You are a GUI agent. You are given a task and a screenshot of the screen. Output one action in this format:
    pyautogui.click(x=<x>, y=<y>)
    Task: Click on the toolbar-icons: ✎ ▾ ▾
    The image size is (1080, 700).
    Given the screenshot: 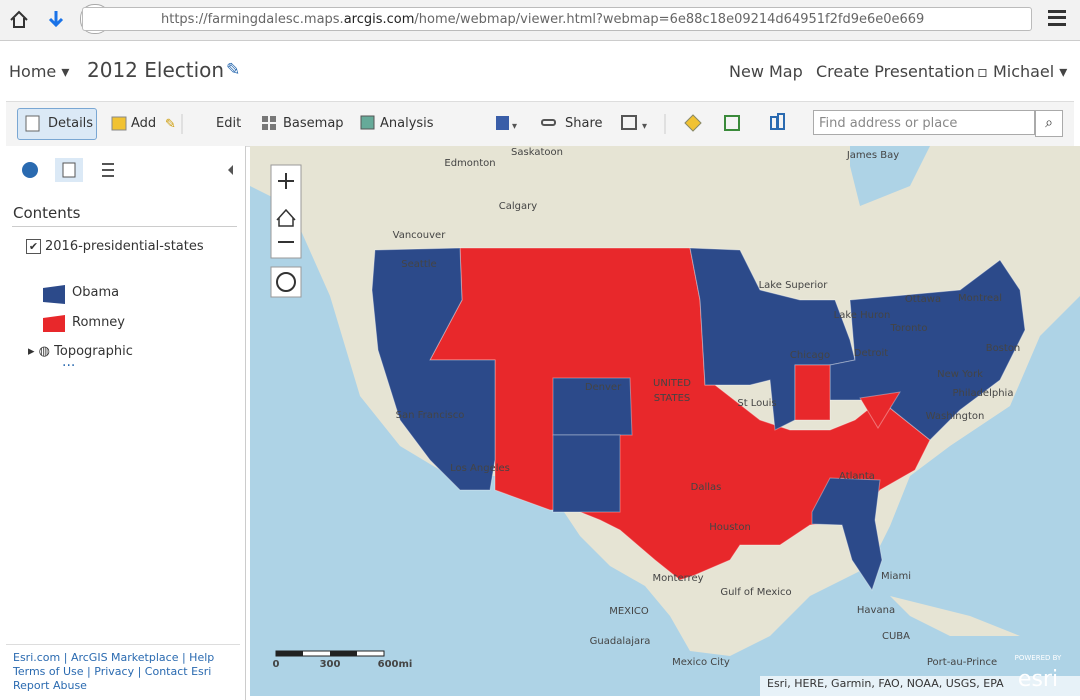 What is the action you would take?
    pyautogui.click(x=405, y=123)
    